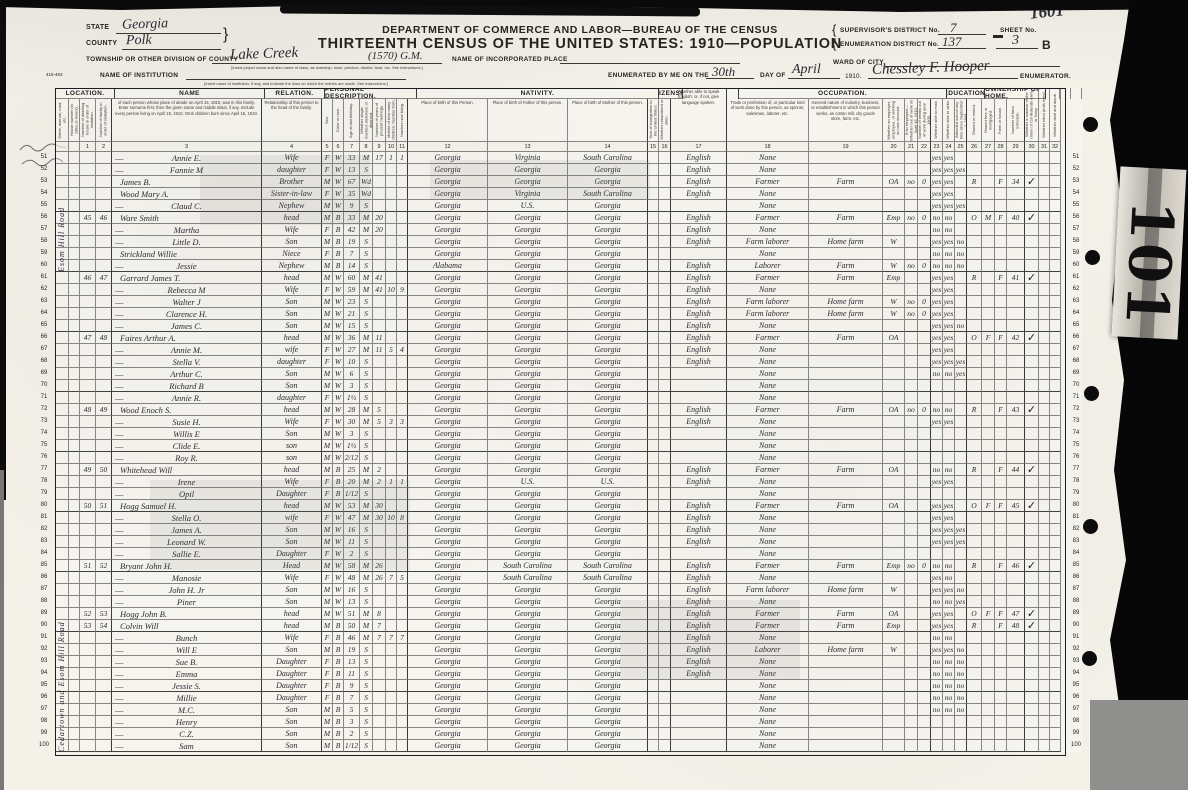  I want to click on cell-eng, so click(699, 254).